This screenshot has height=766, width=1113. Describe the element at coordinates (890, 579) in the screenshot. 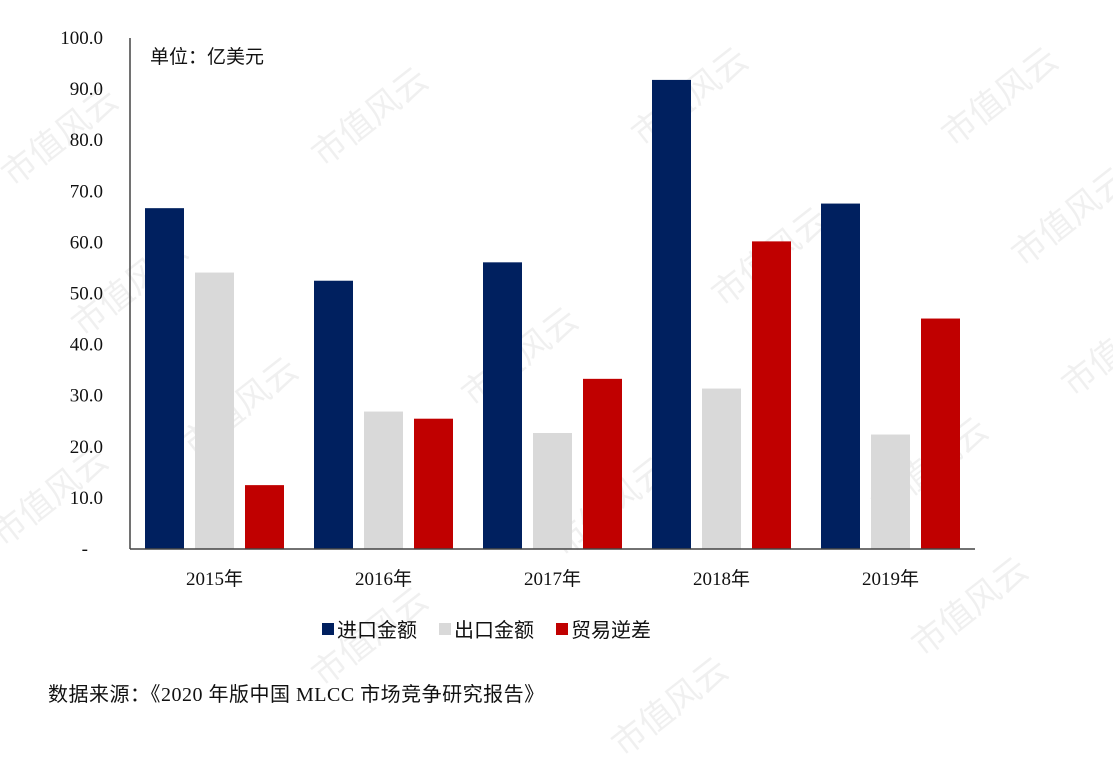

I see `x-tick-label: 2019年` at that location.